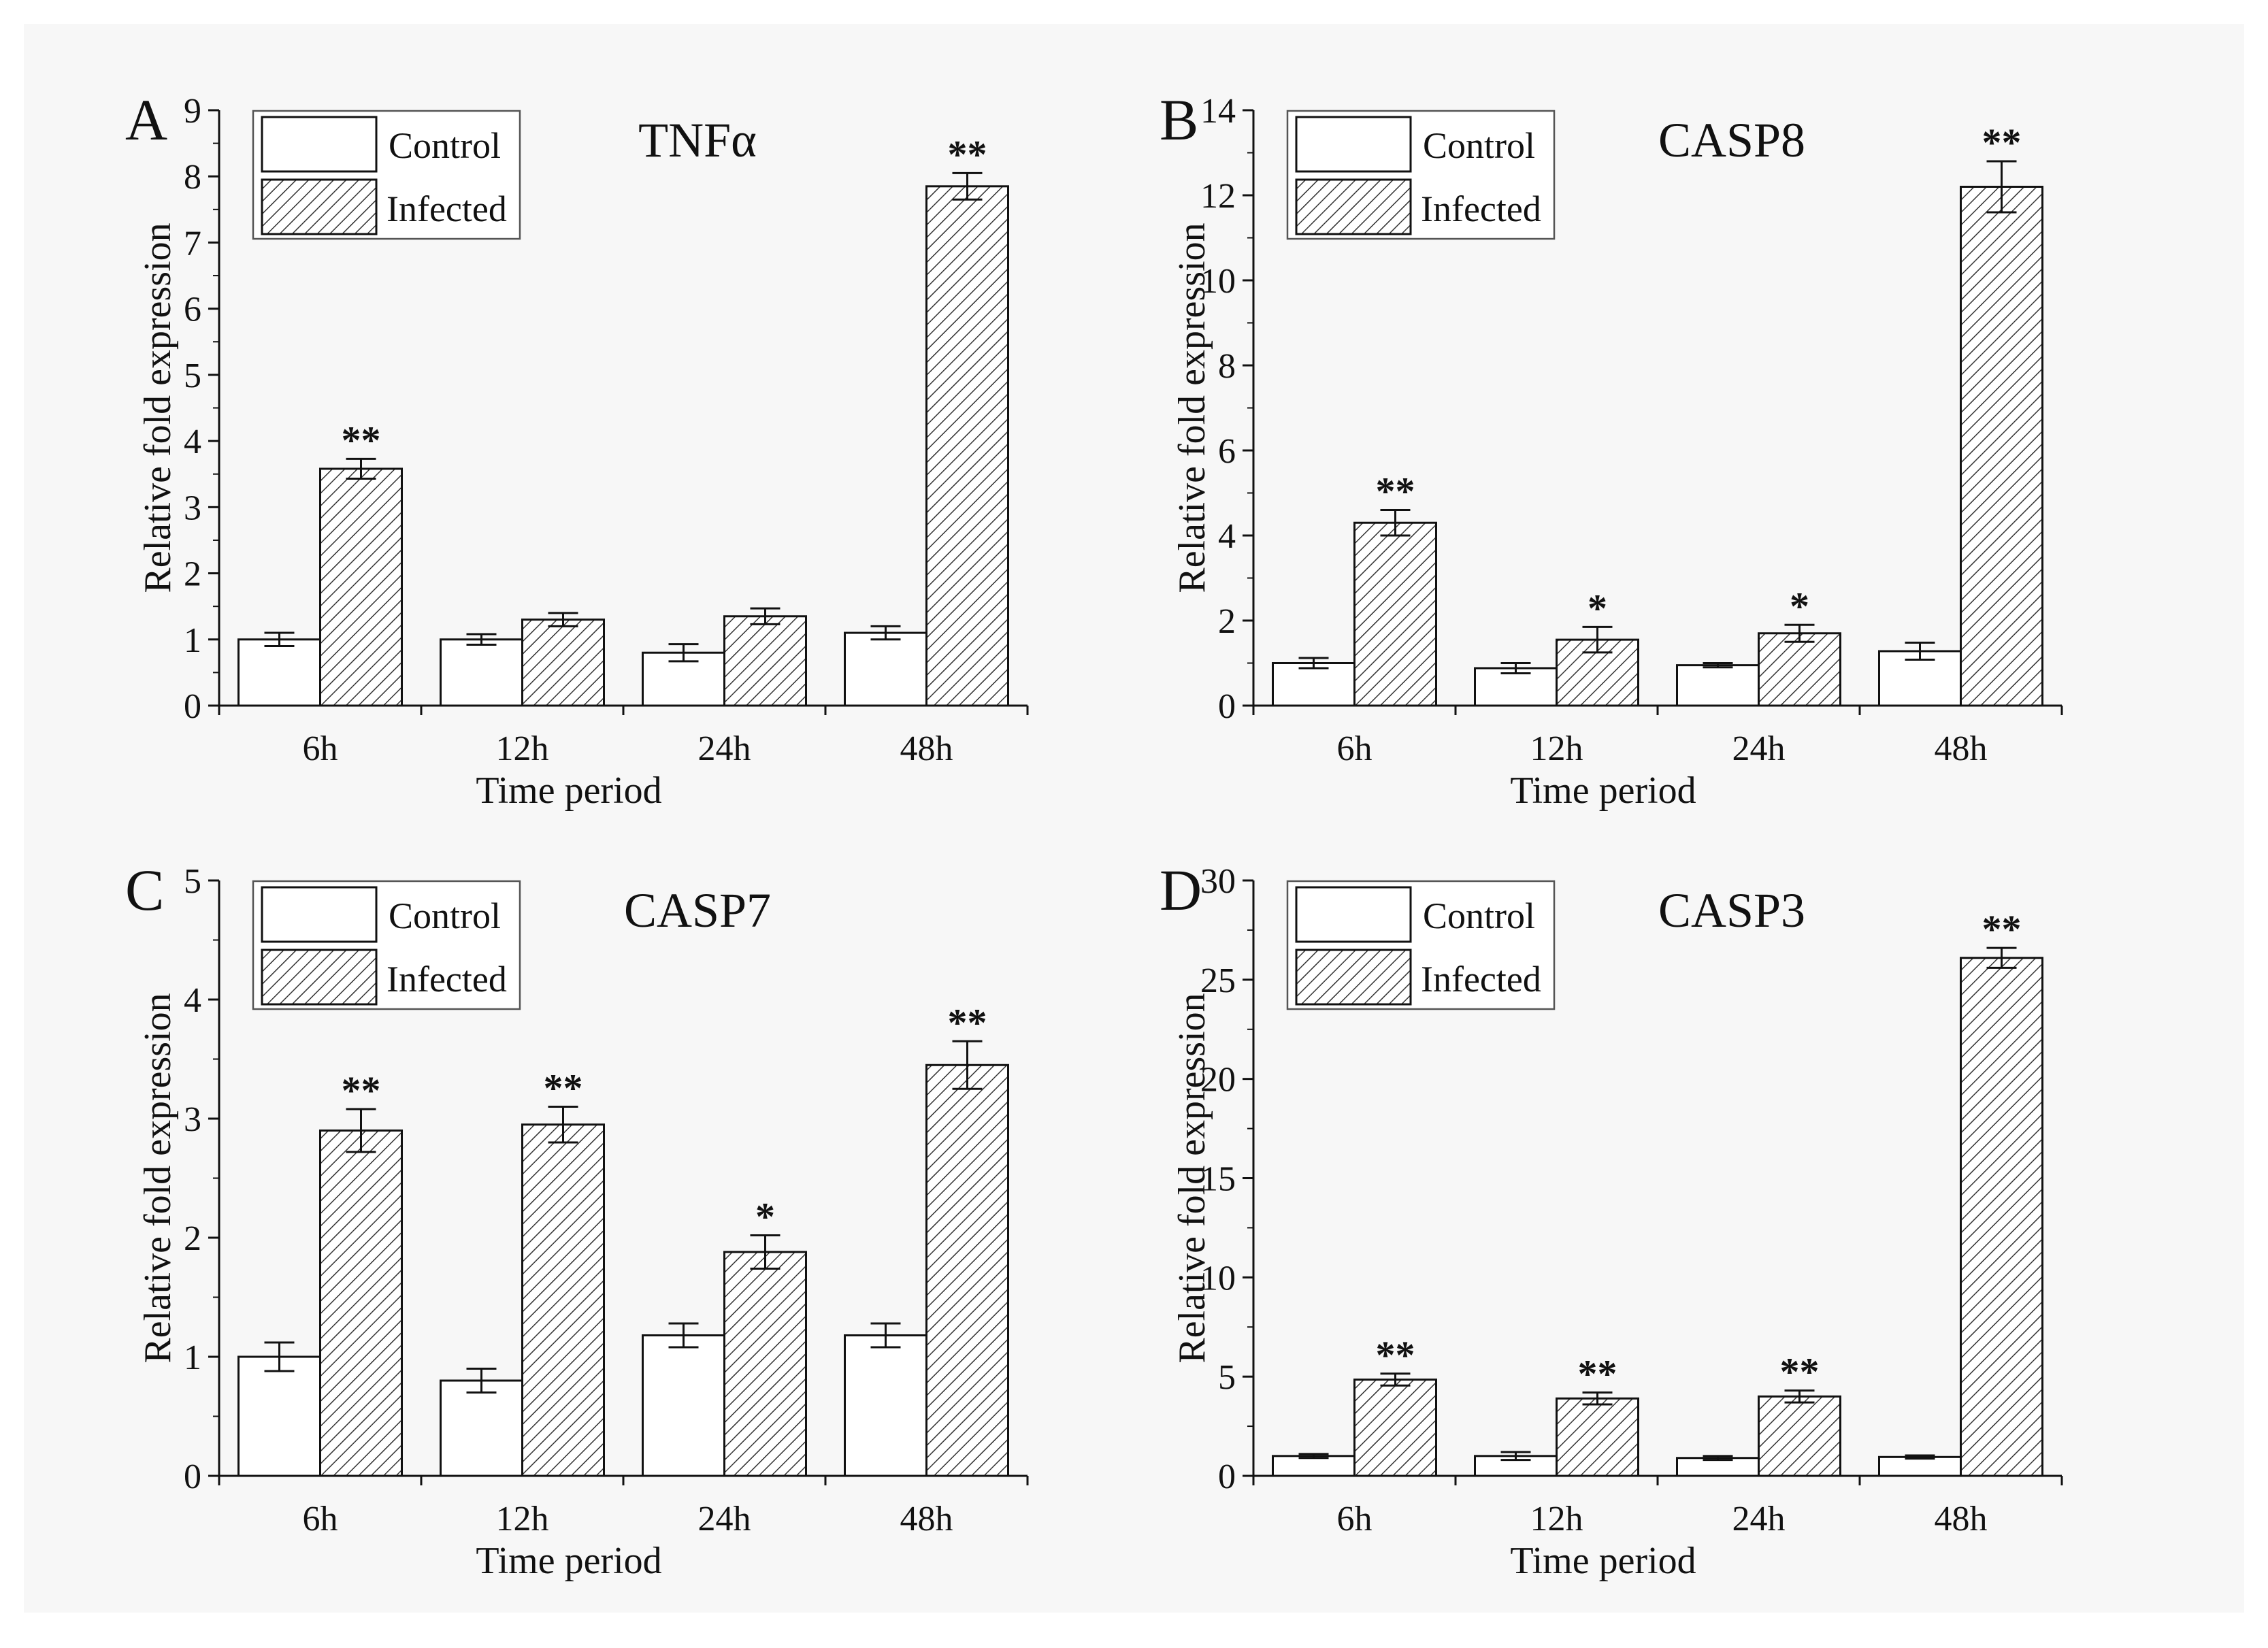  Describe the element at coordinates (144, 890) in the screenshot. I see `panel-letter: C` at that location.